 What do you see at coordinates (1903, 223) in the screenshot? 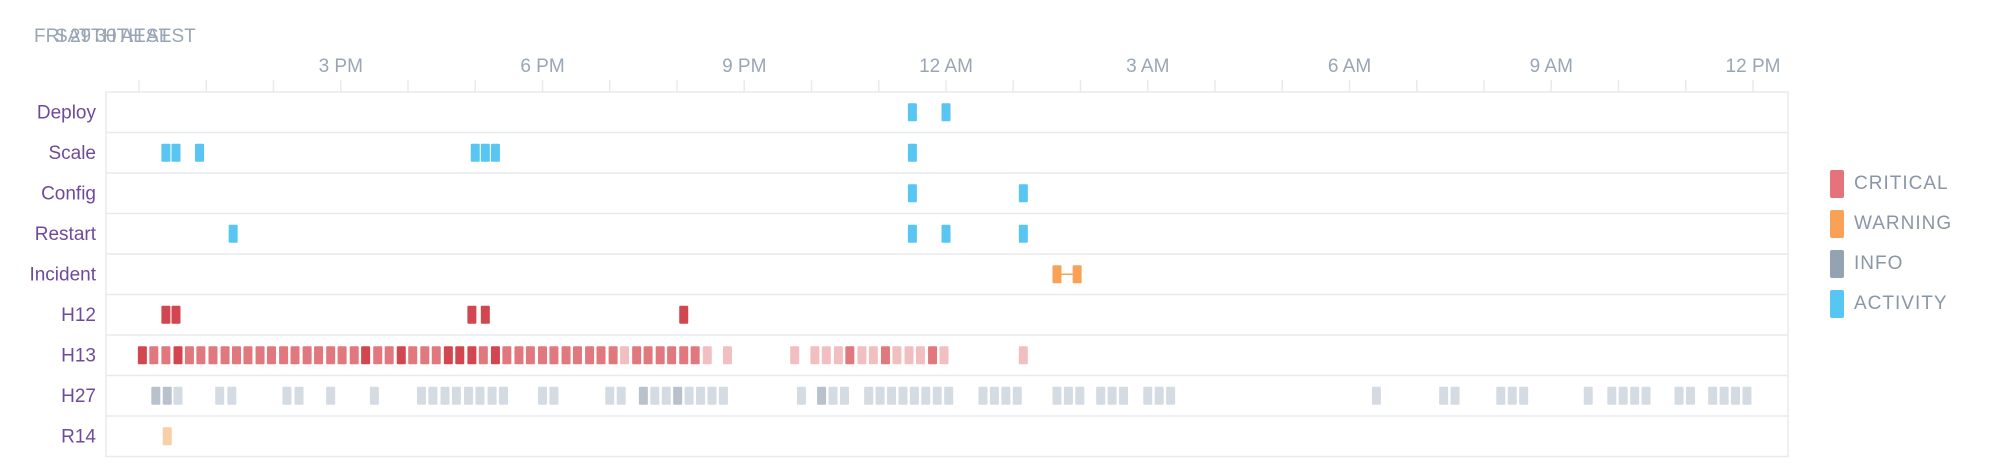
I see `legend-label: WARNING` at bounding box center [1903, 223].